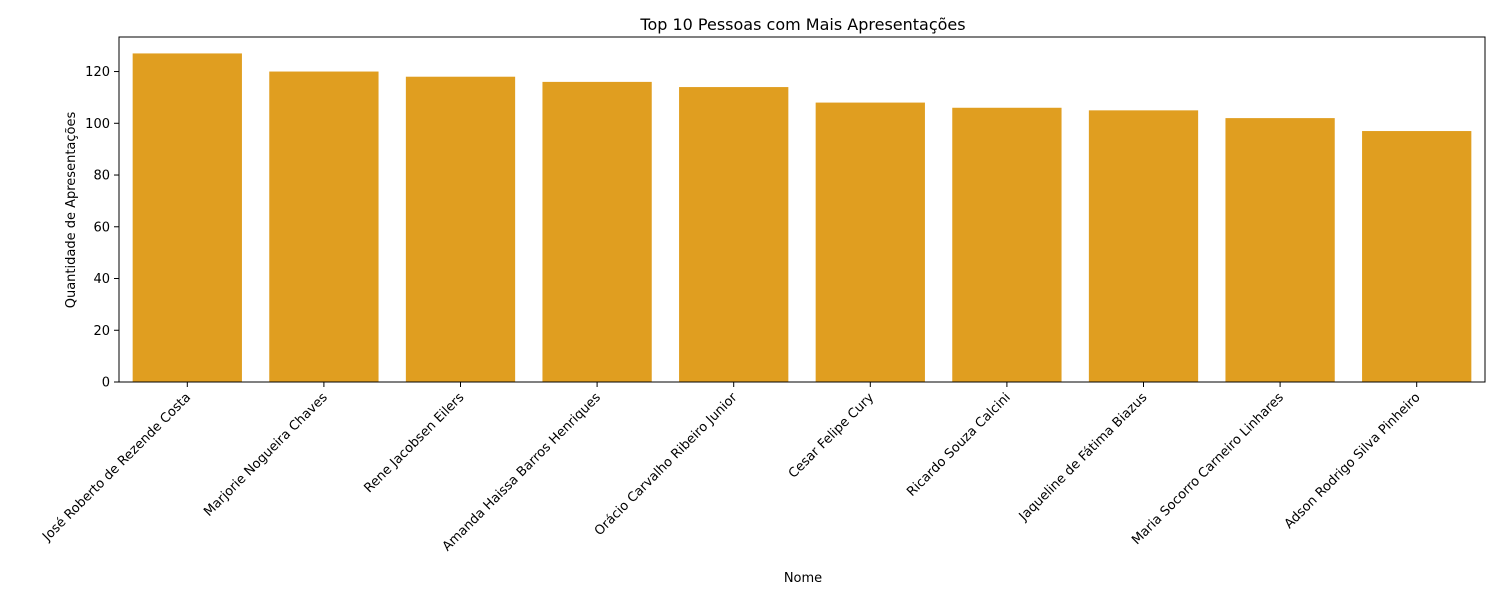 The height and width of the screenshot is (600, 1500). What do you see at coordinates (414, 443) in the screenshot?
I see `x-tick-label: Rene Jacobsen Eilers` at bounding box center [414, 443].